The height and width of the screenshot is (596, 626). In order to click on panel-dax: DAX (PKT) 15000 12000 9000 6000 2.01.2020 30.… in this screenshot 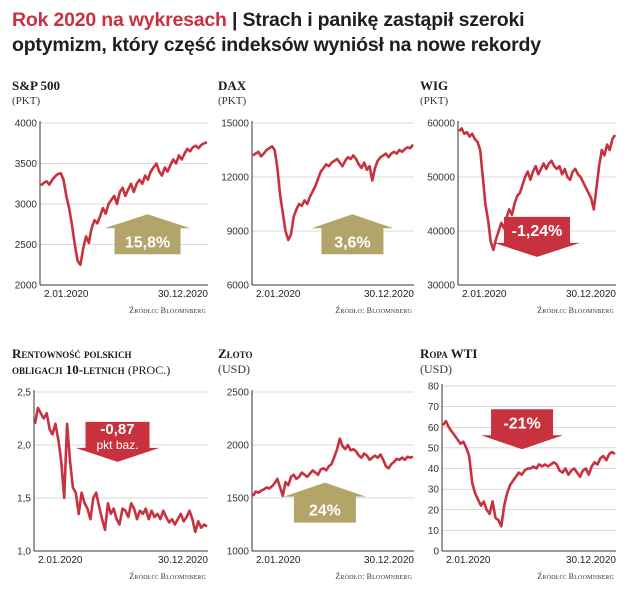, I will do `click(318, 203)`.